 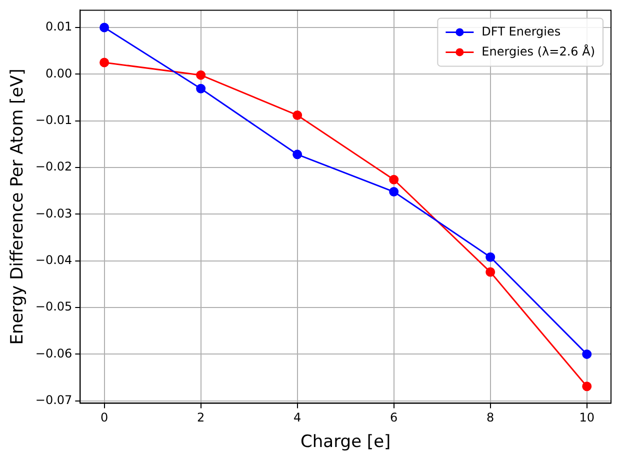 I want to click on y-axis-title: Energy Difference Per Atom [eV], so click(x=18, y=206).